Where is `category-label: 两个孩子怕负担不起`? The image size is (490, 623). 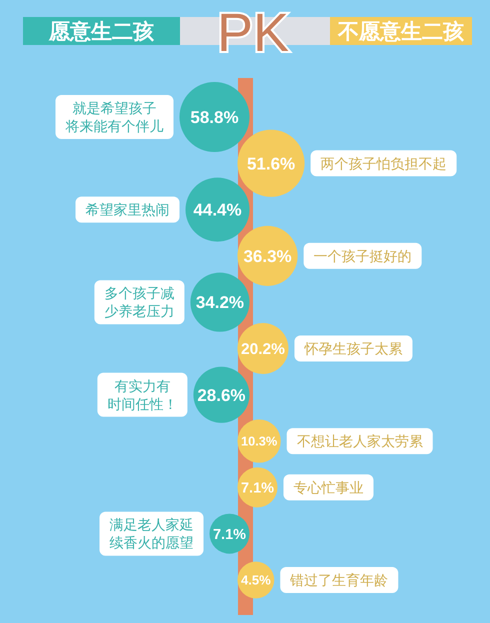 category-label: 两个孩子怕负担不起 is located at coordinates (383, 163).